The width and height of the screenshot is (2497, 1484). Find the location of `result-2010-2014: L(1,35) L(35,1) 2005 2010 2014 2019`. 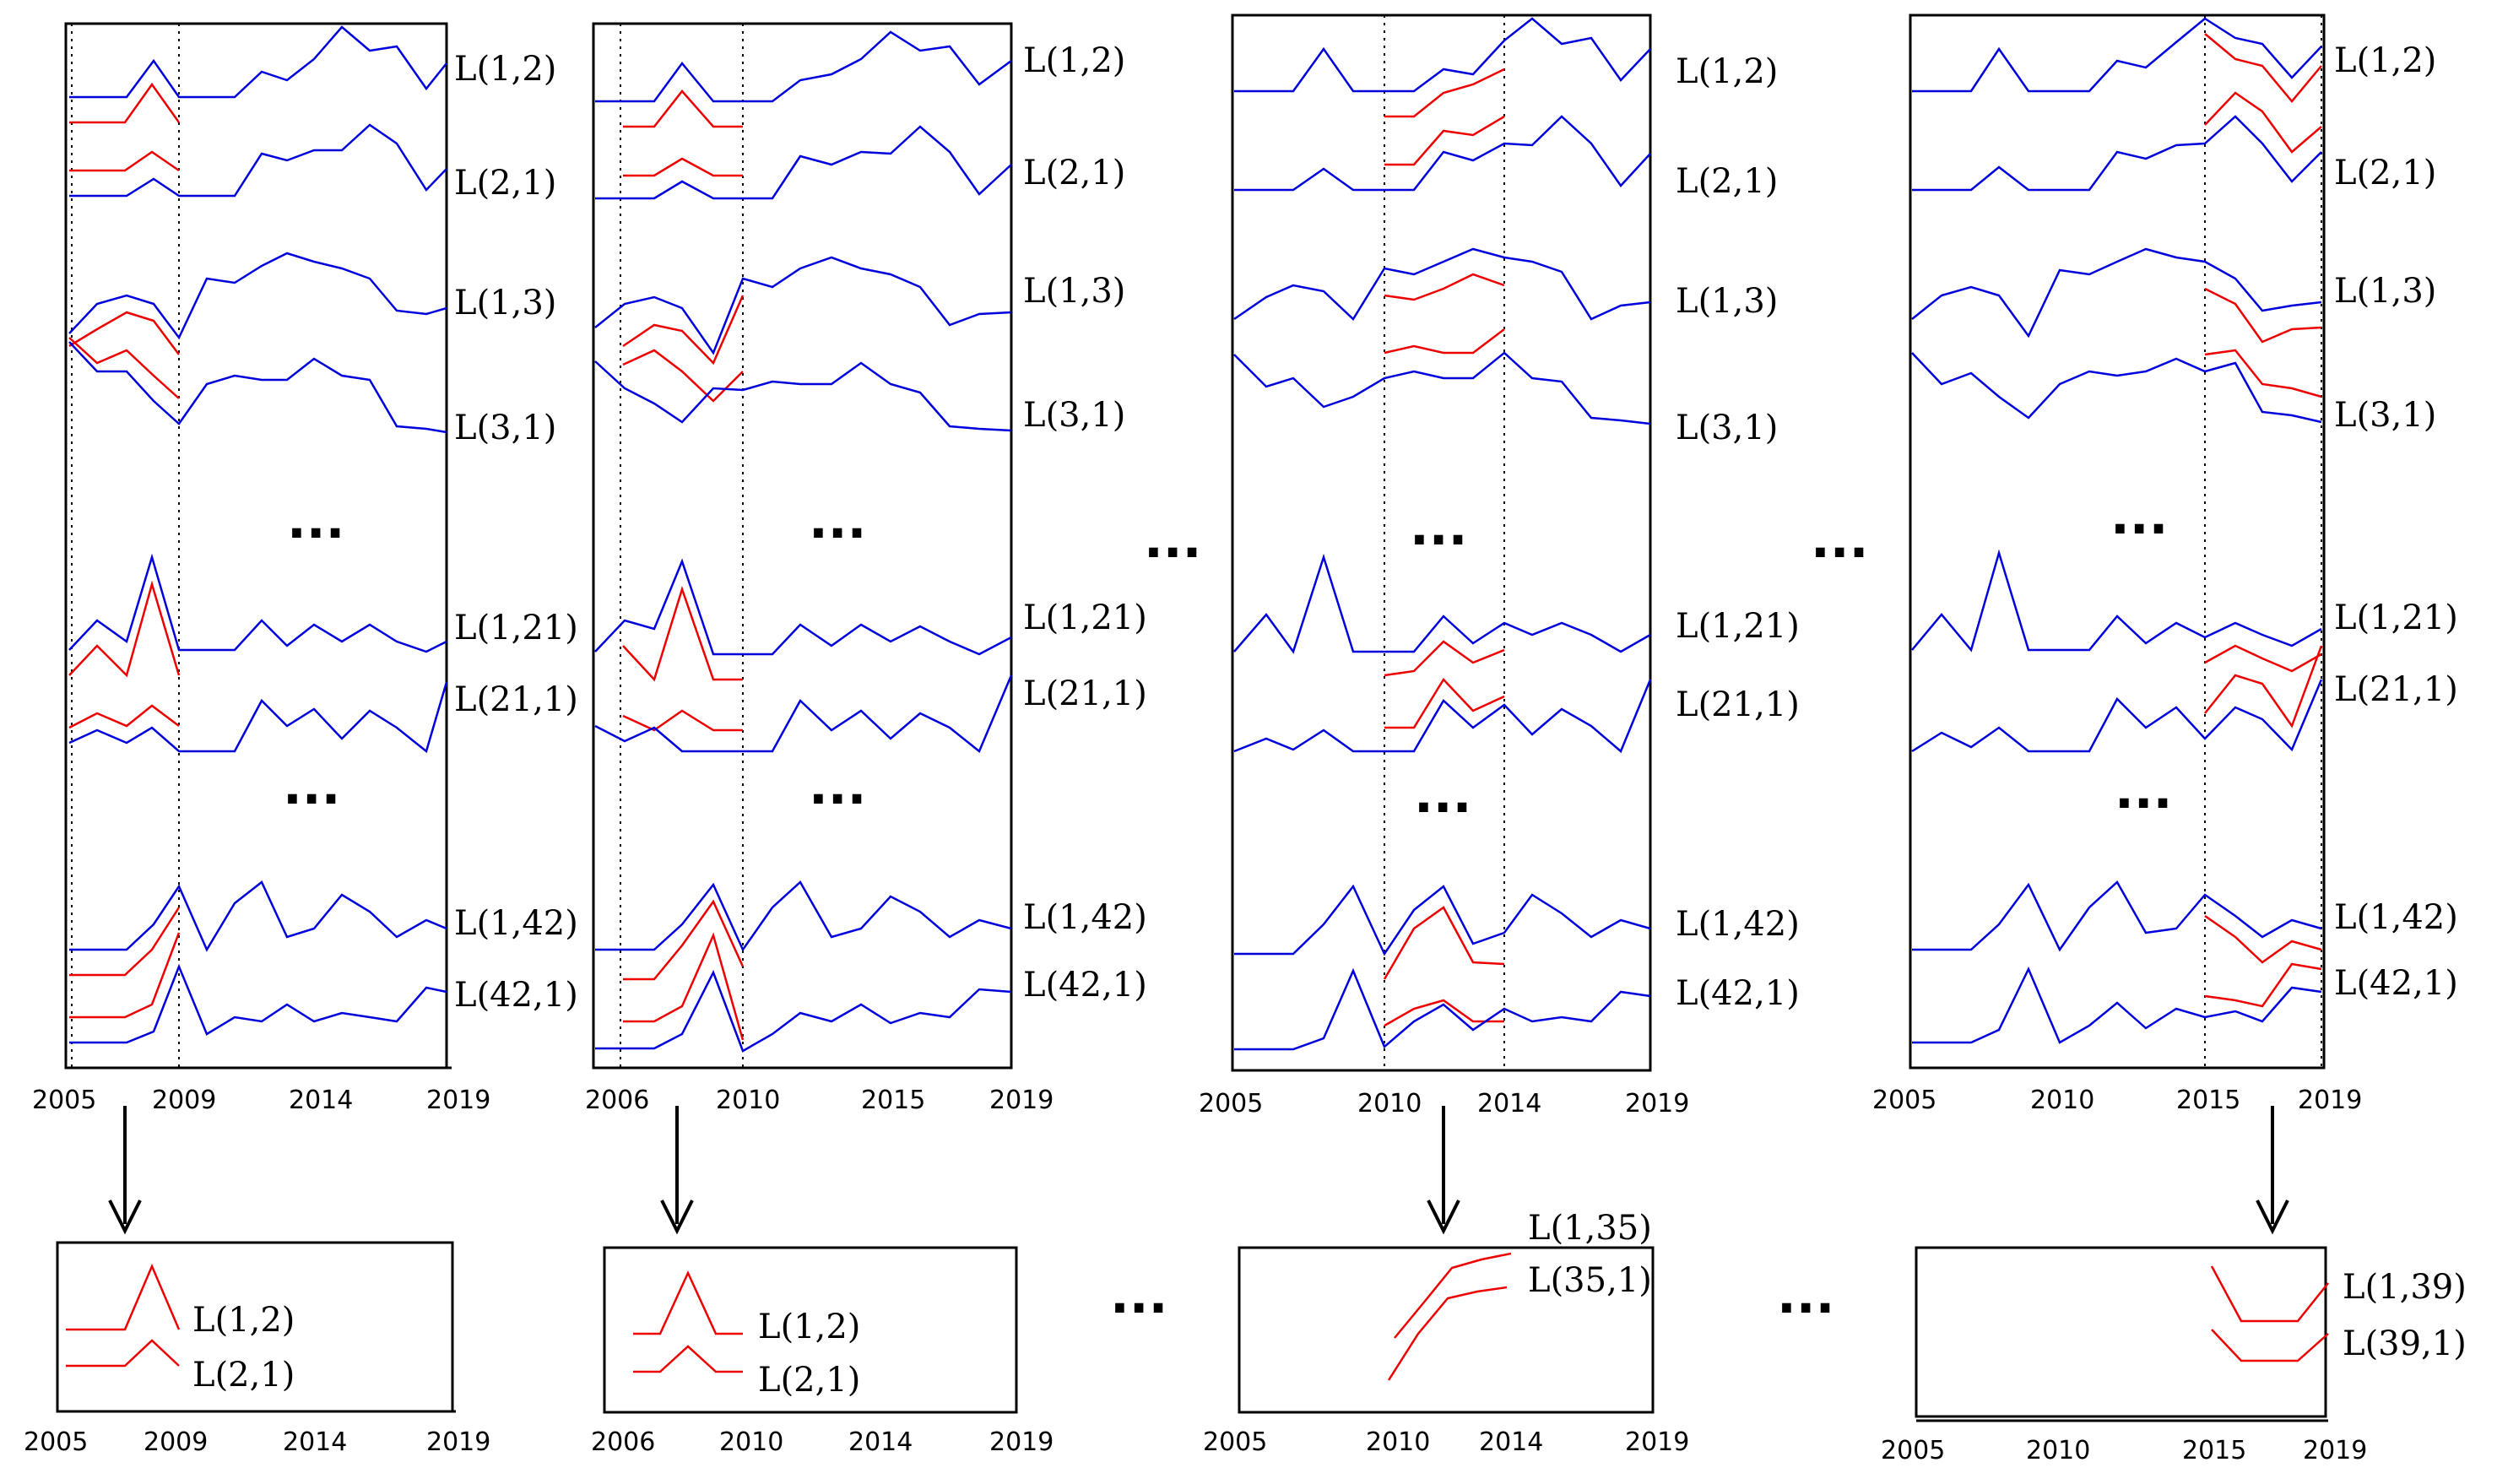

result-2010-2014: L(1,35) L(35,1) 2005 2010 2014 2019 is located at coordinates (1446, 1333).